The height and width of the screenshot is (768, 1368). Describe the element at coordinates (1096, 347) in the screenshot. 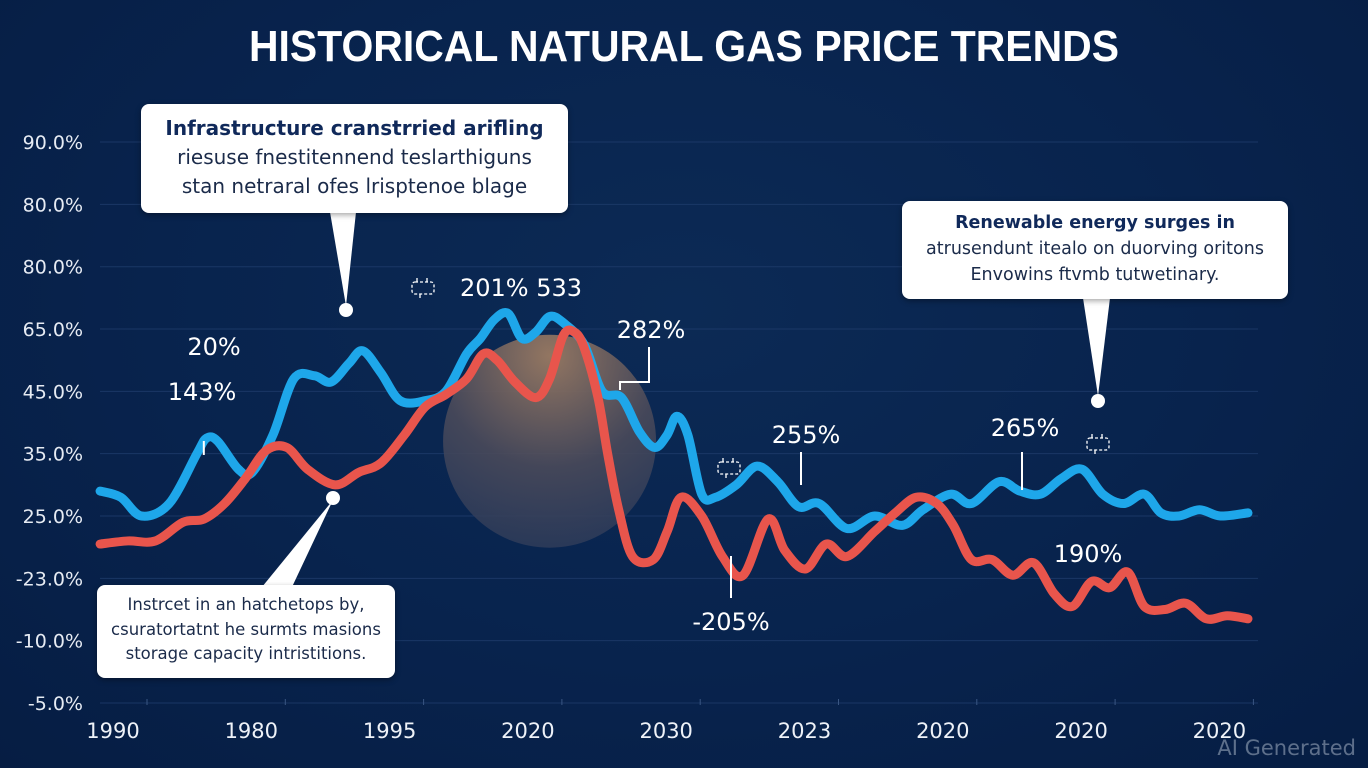

I see `callout-pointer-right` at that location.